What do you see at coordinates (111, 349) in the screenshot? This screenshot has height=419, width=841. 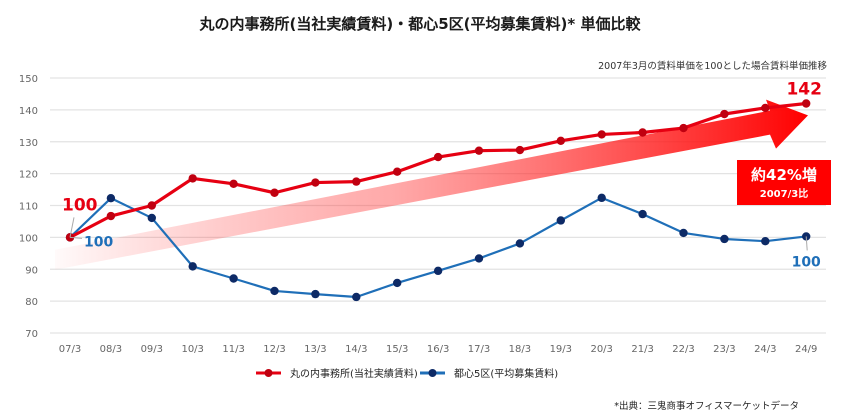 I see `x-tick-label: 08/3` at bounding box center [111, 349].